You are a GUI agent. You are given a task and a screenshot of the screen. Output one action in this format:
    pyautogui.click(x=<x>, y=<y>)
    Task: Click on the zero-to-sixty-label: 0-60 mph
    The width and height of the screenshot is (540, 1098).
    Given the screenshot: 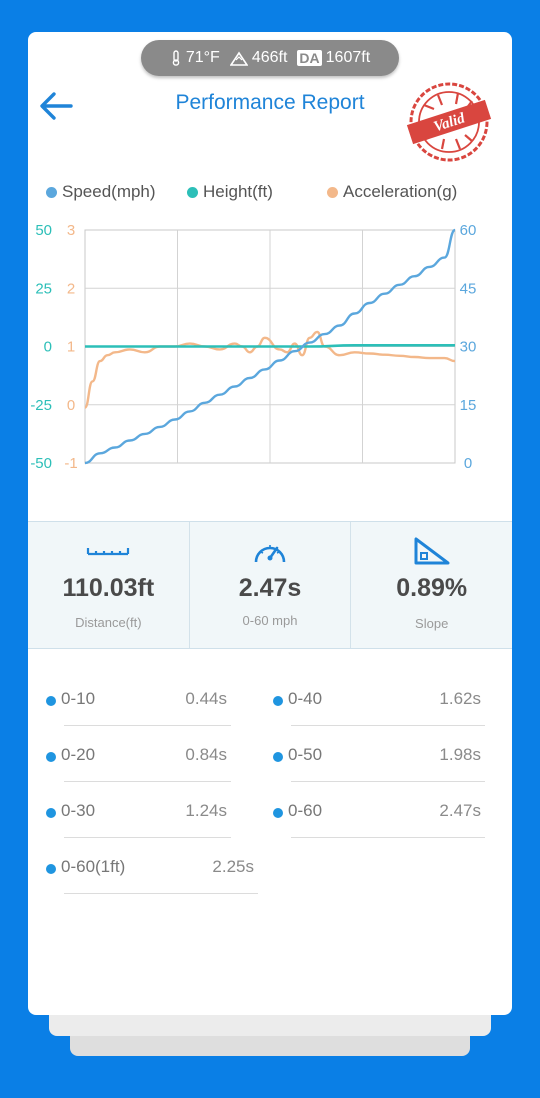 What is the action you would take?
    pyautogui.click(x=270, y=620)
    